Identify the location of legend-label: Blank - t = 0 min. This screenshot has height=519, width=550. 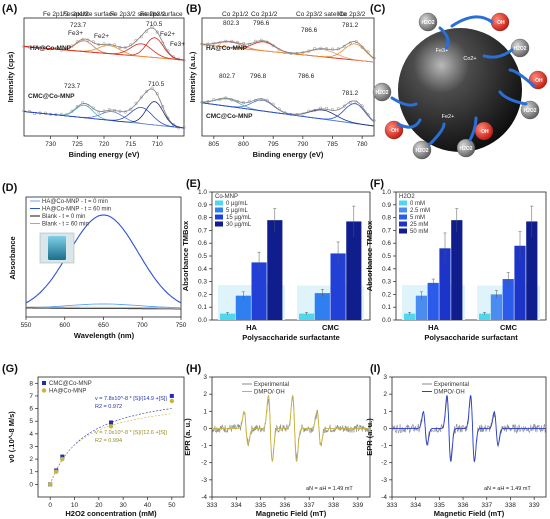
(64, 217).